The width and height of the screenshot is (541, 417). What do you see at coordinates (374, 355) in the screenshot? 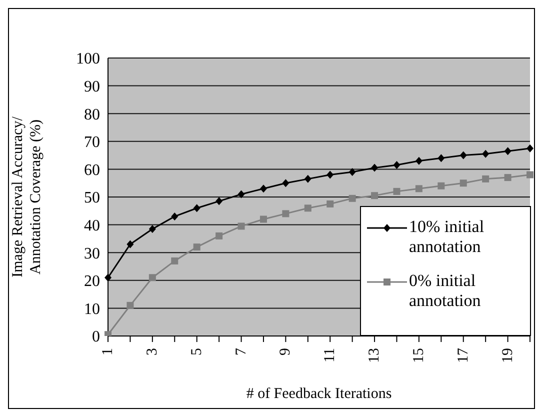
I see `x-tick-label: 13` at bounding box center [374, 355].